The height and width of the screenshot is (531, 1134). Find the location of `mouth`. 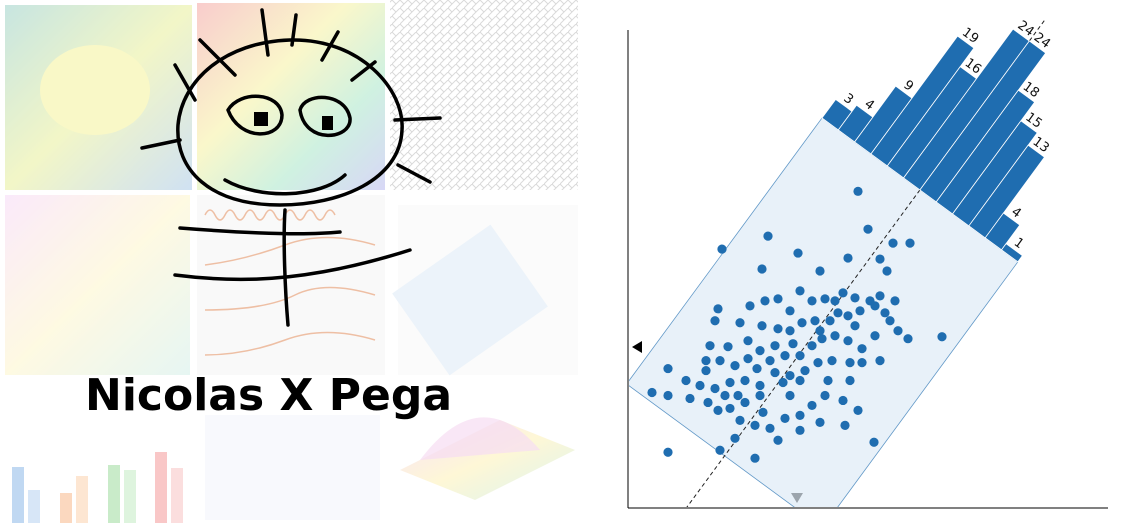

mouth is located at coordinates (285, 184).